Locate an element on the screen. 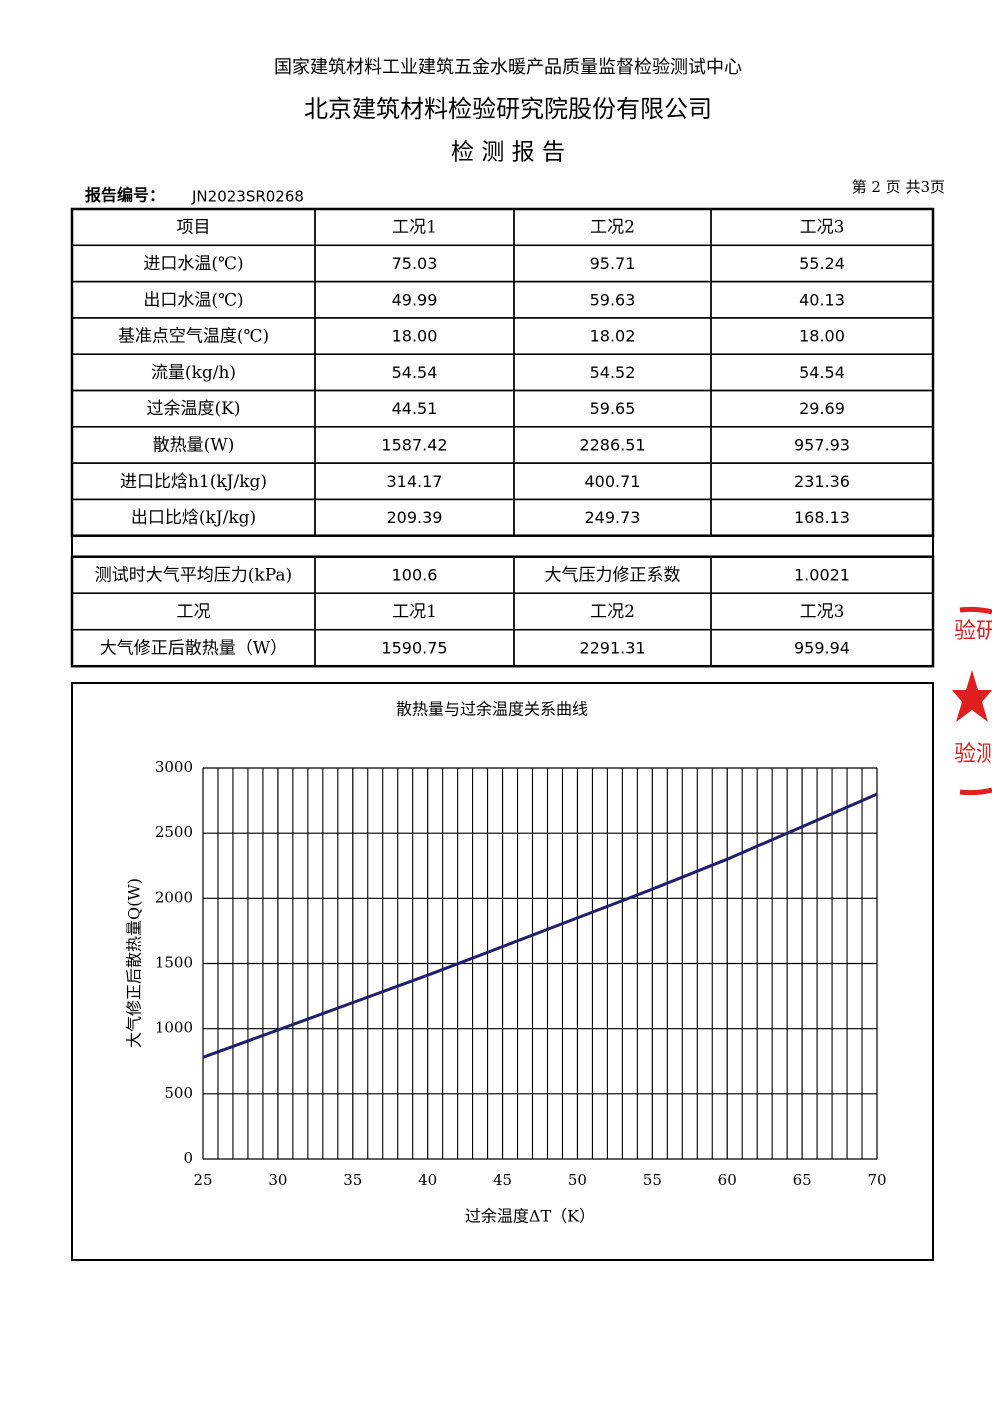 This screenshot has height=1403, width=992. y-tick-label: 1500 is located at coordinates (174, 963).